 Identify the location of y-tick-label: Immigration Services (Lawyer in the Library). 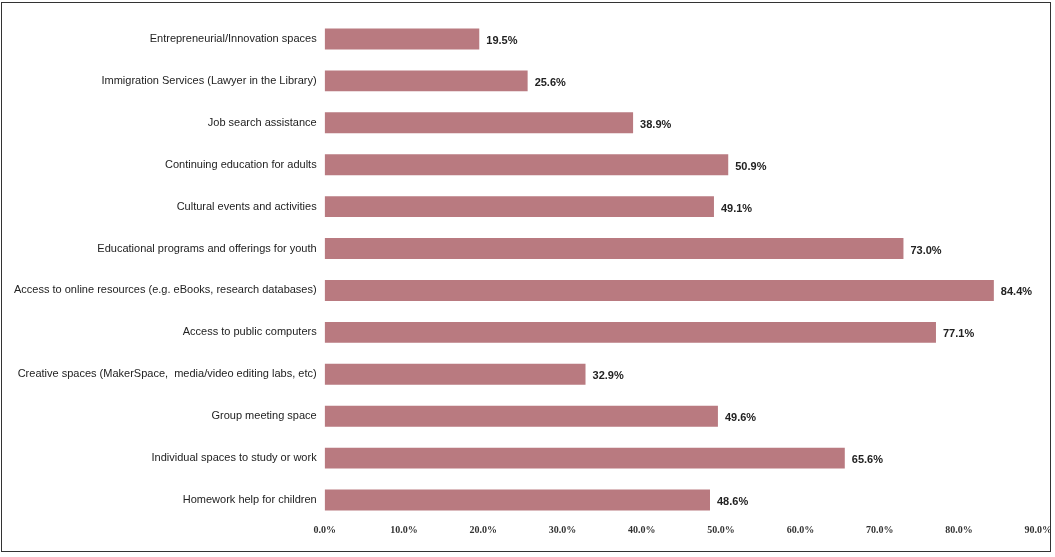
(209, 79).